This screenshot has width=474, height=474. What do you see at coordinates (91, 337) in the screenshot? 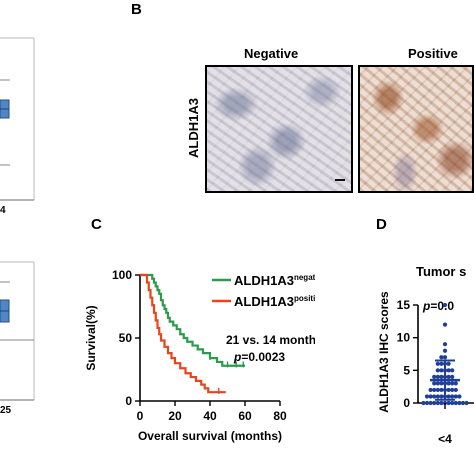
I see `km-y-axis-label: Survival(%)` at bounding box center [91, 337].